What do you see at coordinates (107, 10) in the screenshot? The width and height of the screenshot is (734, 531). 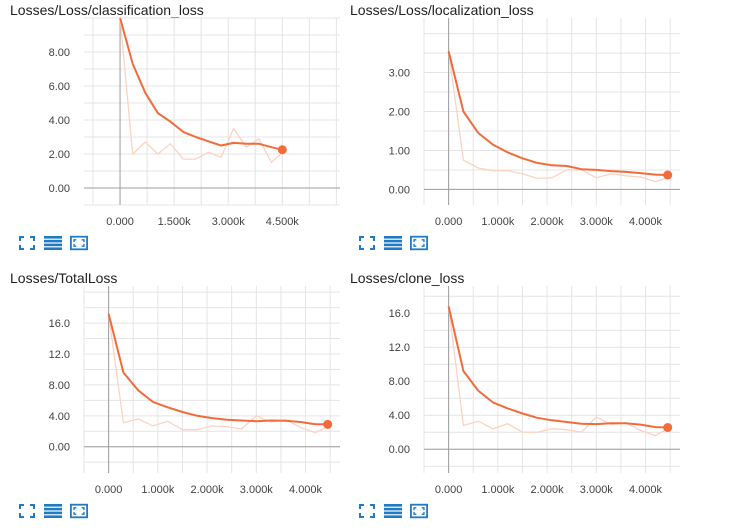 I see `chart-title: Losses/Loss/classification_loss` at bounding box center [107, 10].